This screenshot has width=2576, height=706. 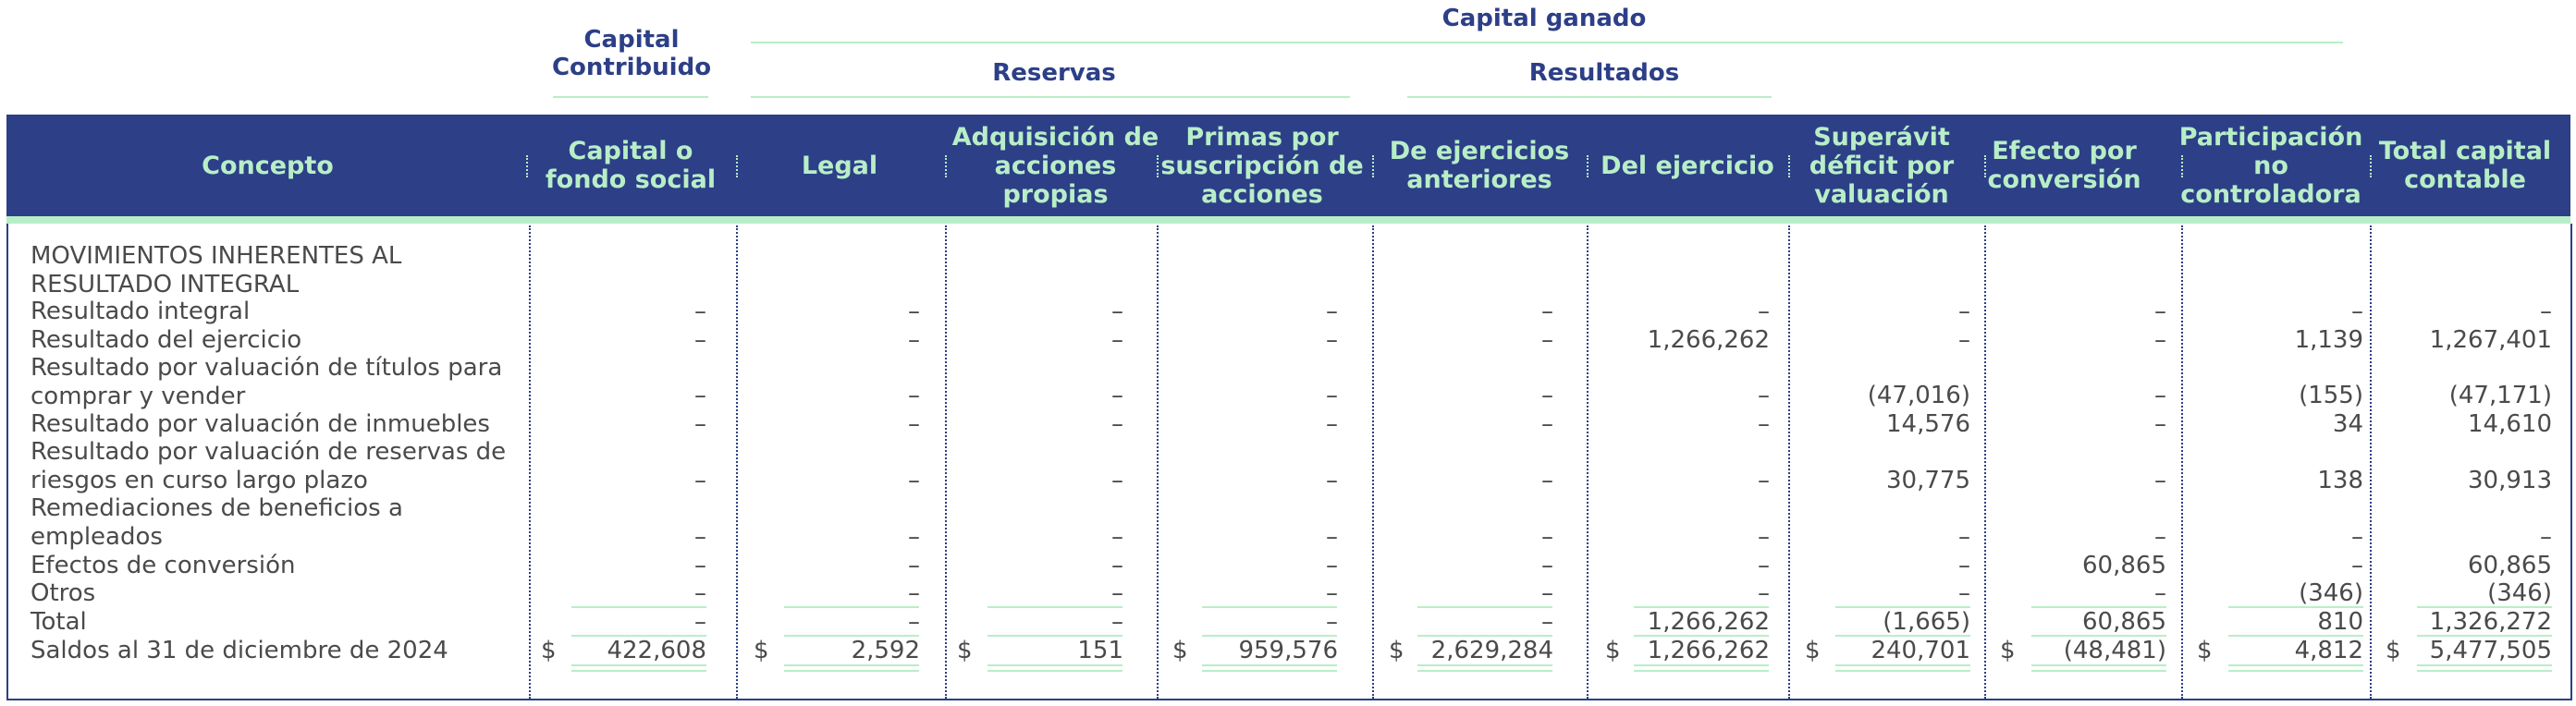 I want to click on value-cell: 5,477,505, so click(x=2490, y=650).